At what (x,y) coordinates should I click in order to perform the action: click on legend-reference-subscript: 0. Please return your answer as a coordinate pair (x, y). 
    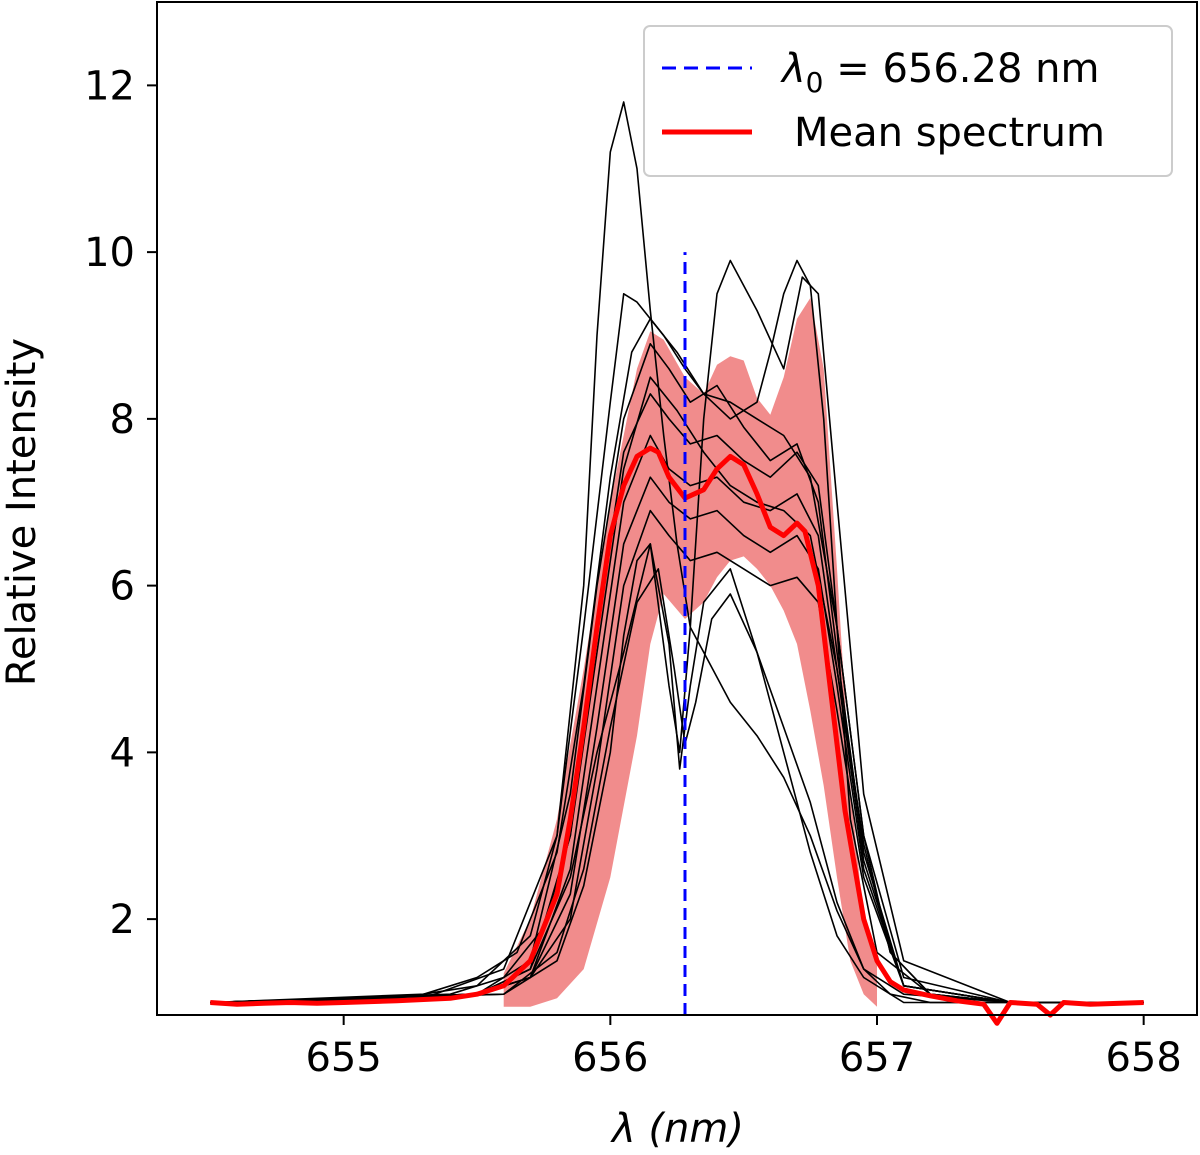
    Looking at the image, I should click on (815, 82).